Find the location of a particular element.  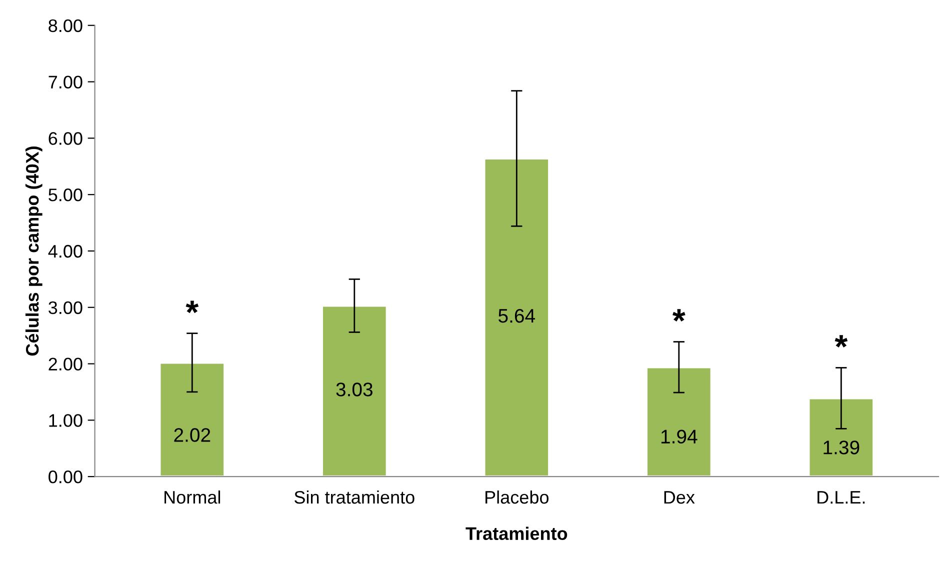

y-tick-label: 5.00 is located at coordinates (65, 195).